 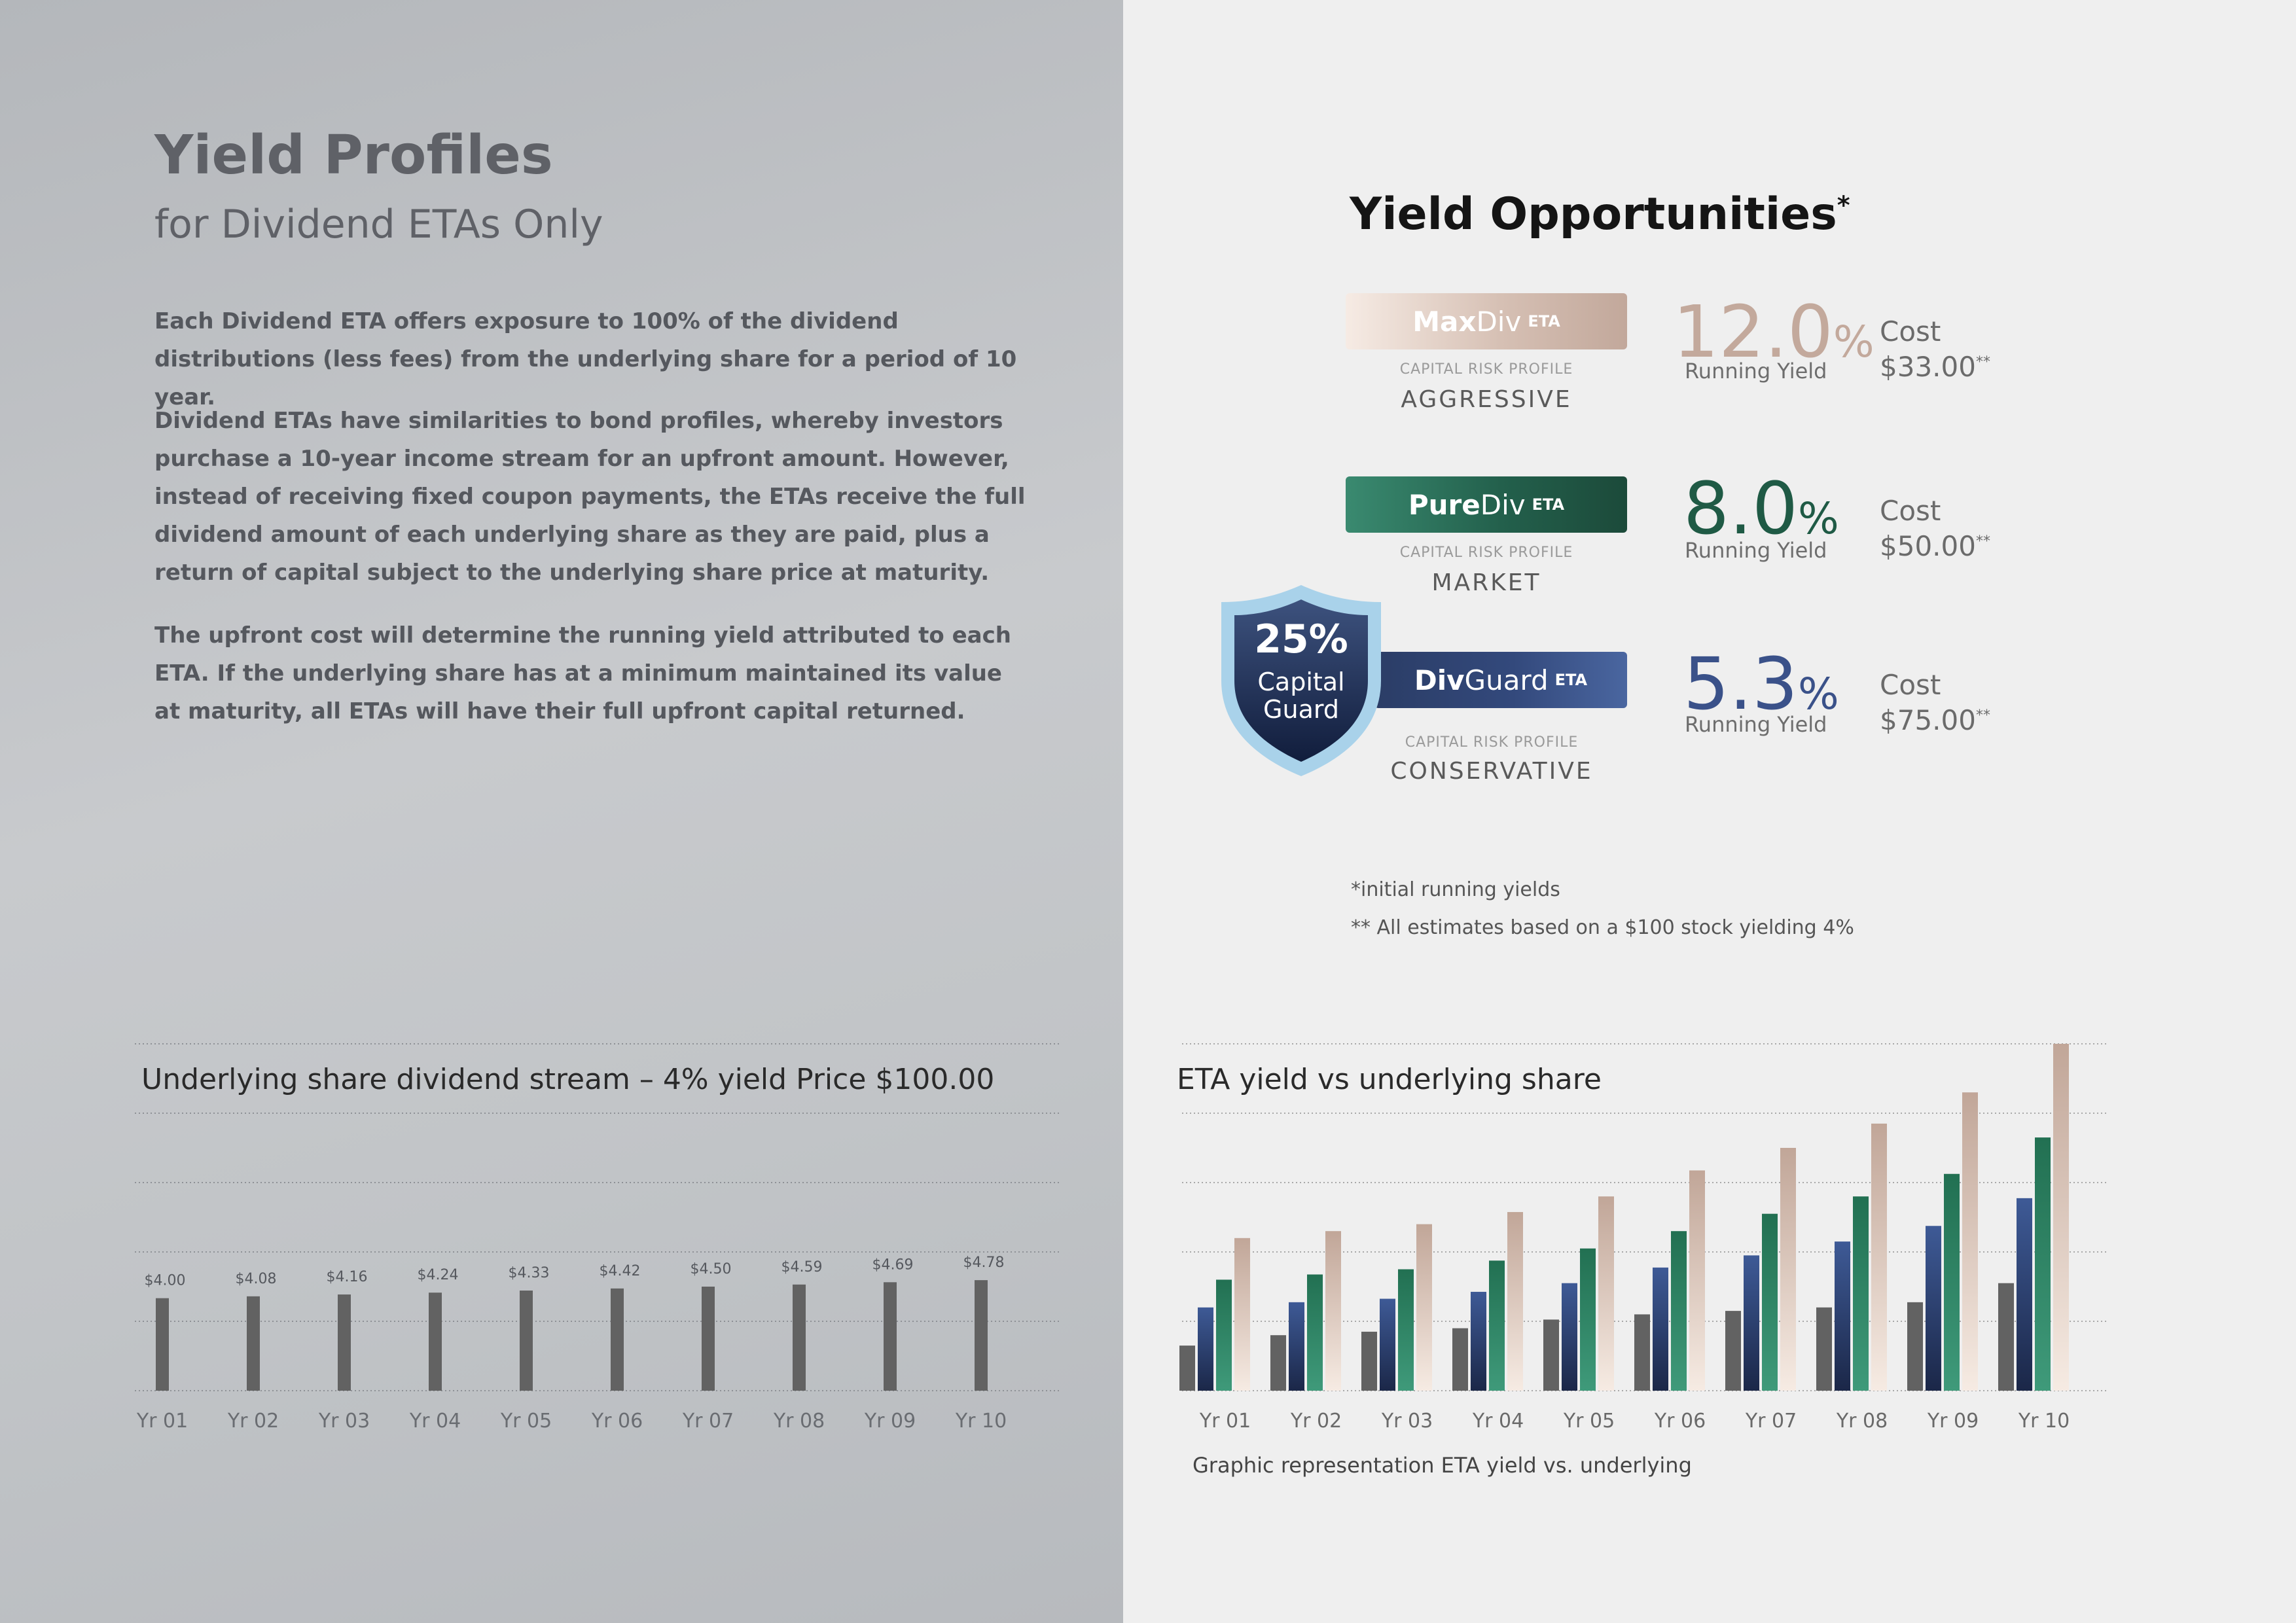 I want to click on purediv-yield: 8.0%, so click(x=1761, y=514).